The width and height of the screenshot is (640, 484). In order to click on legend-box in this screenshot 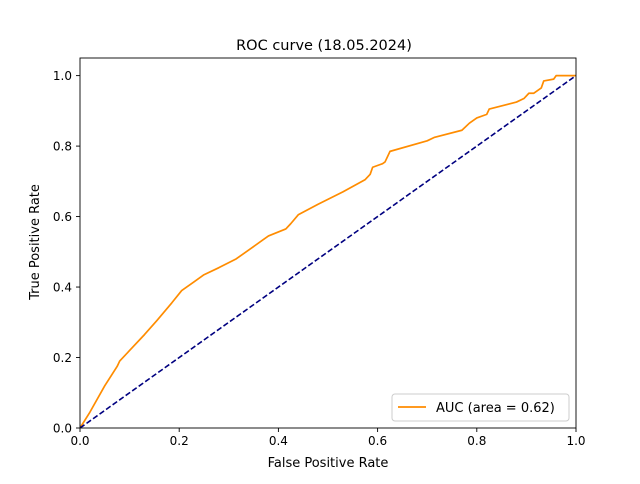, I will do `click(480, 407)`.